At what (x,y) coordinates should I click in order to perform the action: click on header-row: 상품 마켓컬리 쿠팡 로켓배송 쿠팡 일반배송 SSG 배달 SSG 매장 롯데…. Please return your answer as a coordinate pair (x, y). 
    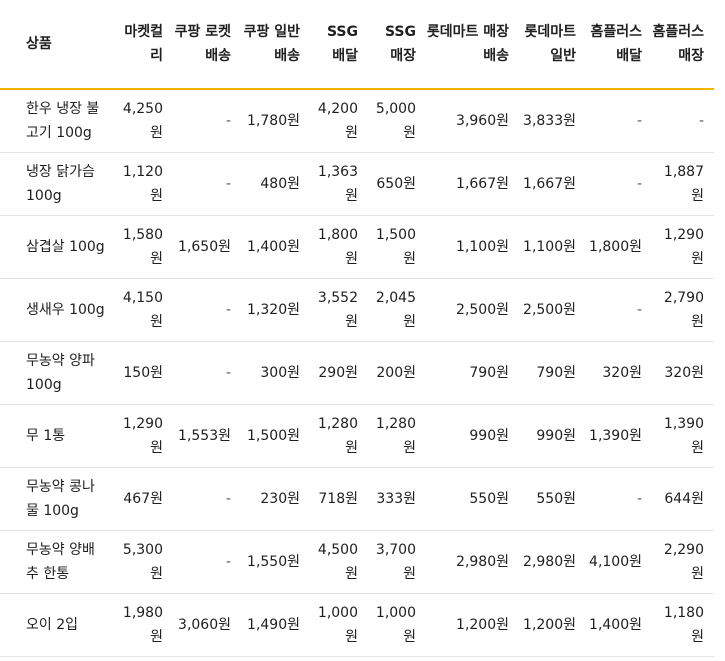
    Looking at the image, I should click on (357, 45).